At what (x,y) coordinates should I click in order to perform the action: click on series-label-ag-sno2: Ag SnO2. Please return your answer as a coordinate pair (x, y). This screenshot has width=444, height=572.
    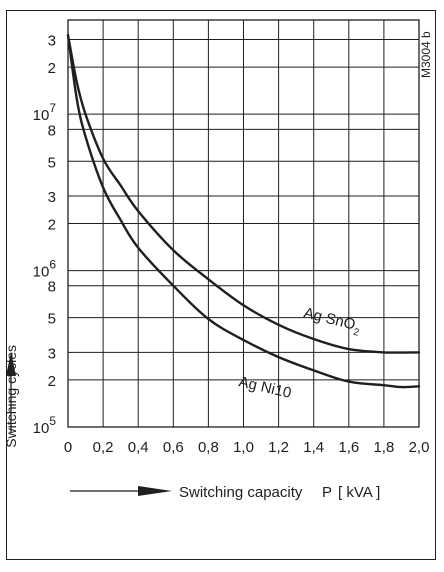
    Looking at the image, I should click on (332, 321).